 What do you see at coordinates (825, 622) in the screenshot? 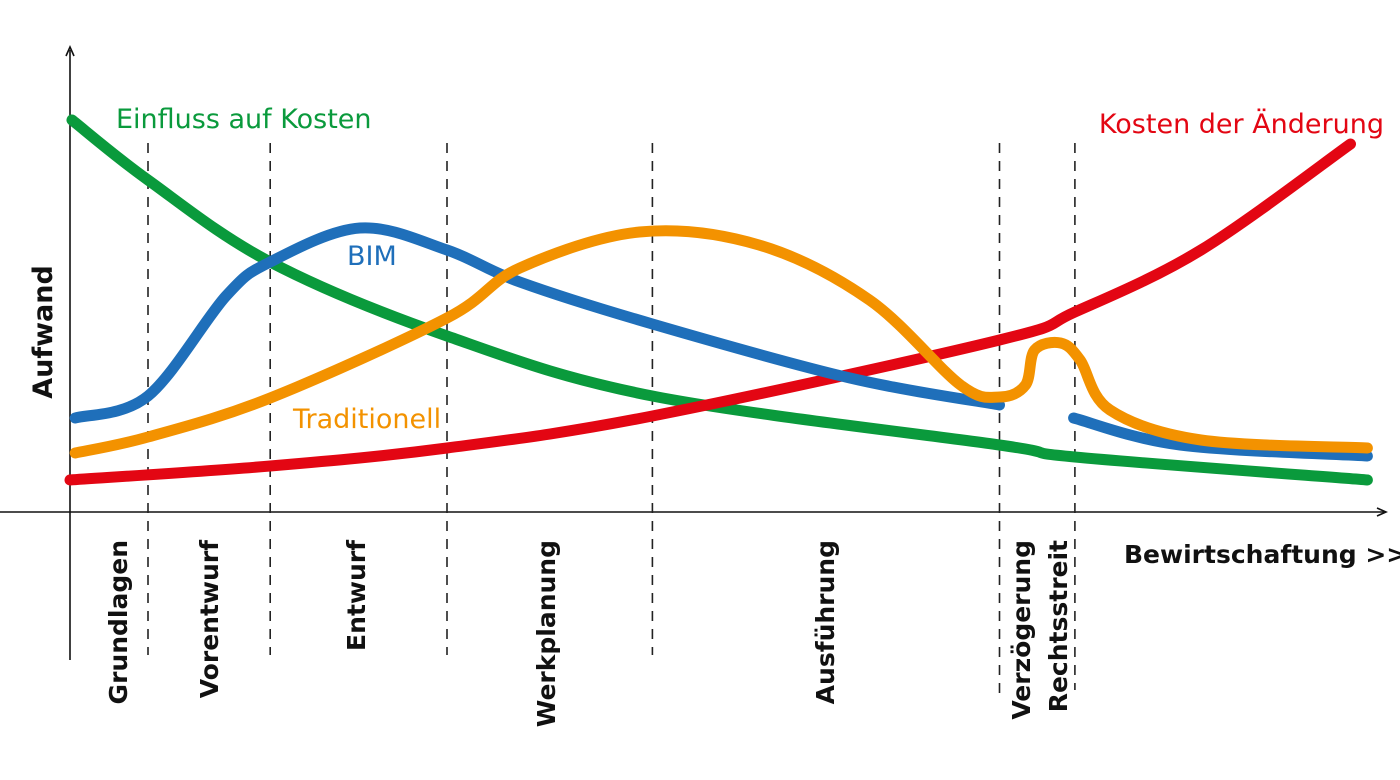
I see `phase-label-ausfuehrung: Ausführung` at bounding box center [825, 622].